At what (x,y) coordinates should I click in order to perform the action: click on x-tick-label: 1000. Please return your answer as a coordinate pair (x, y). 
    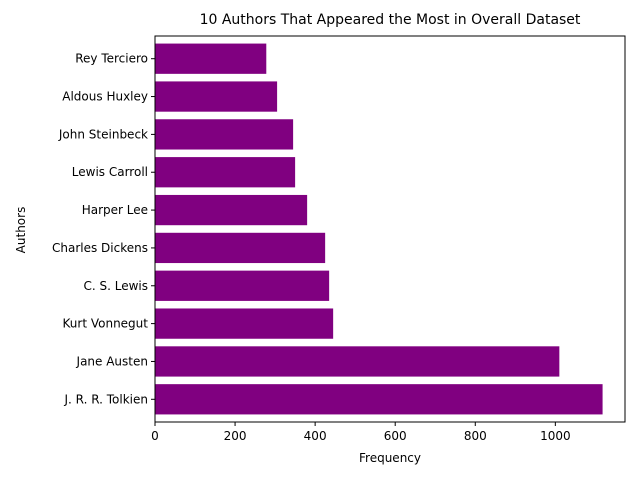
    Looking at the image, I should click on (555, 436).